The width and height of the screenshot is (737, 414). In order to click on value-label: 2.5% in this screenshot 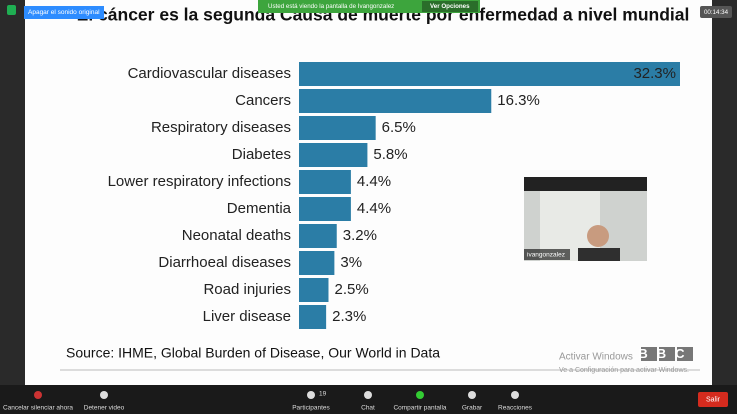, I will do `click(351, 289)`.